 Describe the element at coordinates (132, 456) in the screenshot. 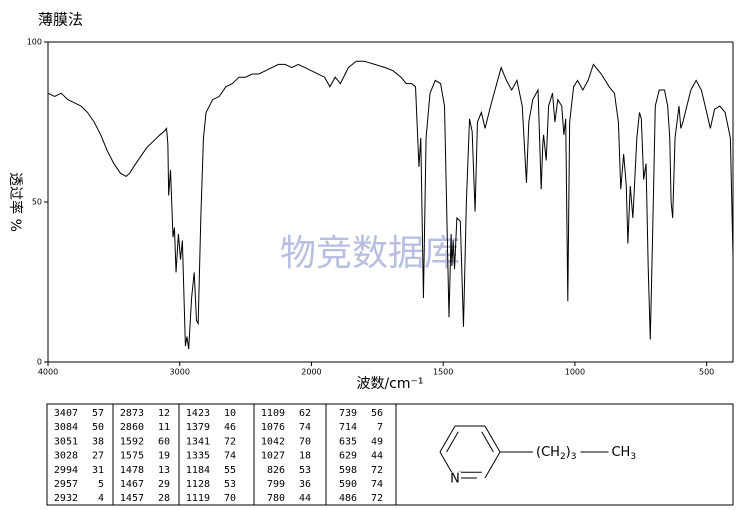

I see `peak-wavenumber: 1575` at that location.